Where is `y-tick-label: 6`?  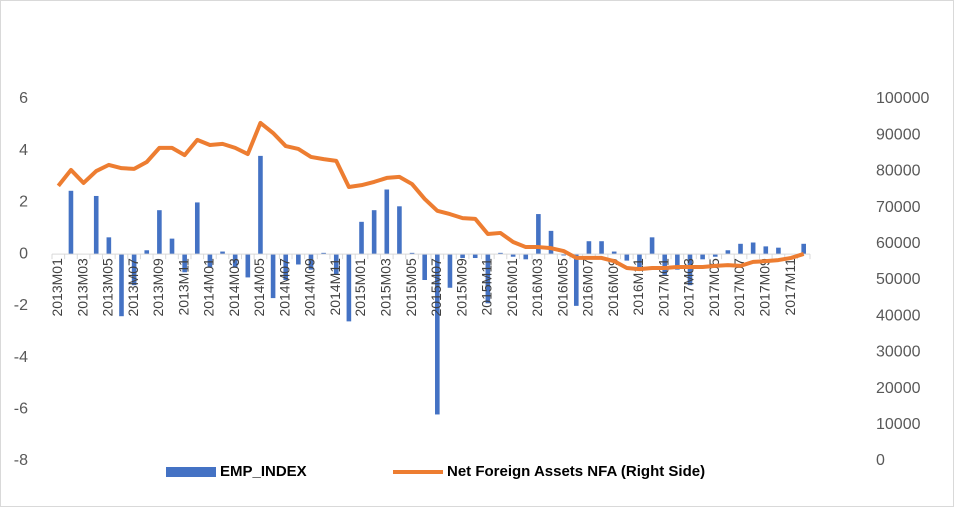
y-tick-label: 6 is located at coordinates (23, 98).